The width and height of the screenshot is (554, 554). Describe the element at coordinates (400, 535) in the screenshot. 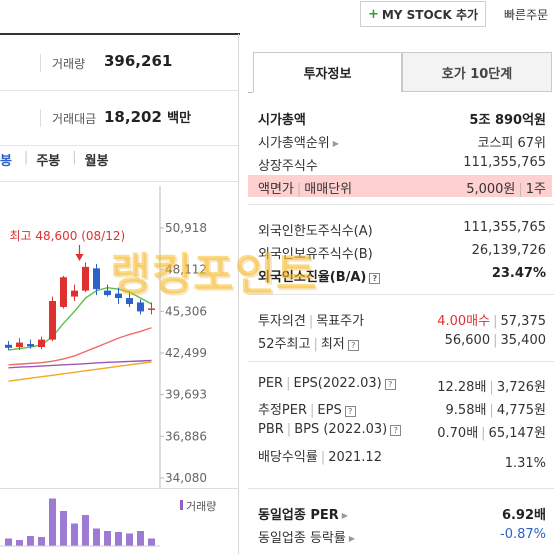

I see `industry-change-row: 동일업종 등락률 ▶ -0.87%` at that location.